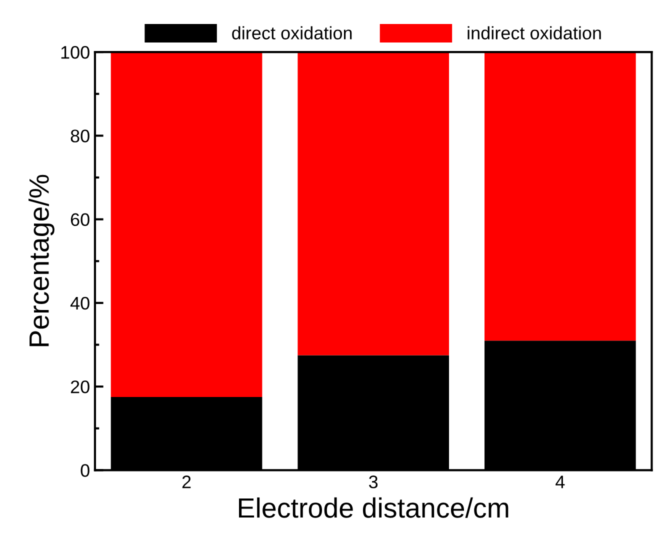 This screenshot has height=548, width=655. What do you see at coordinates (292, 33) in the screenshot?
I see `legend-label: direct oxidation` at bounding box center [292, 33].